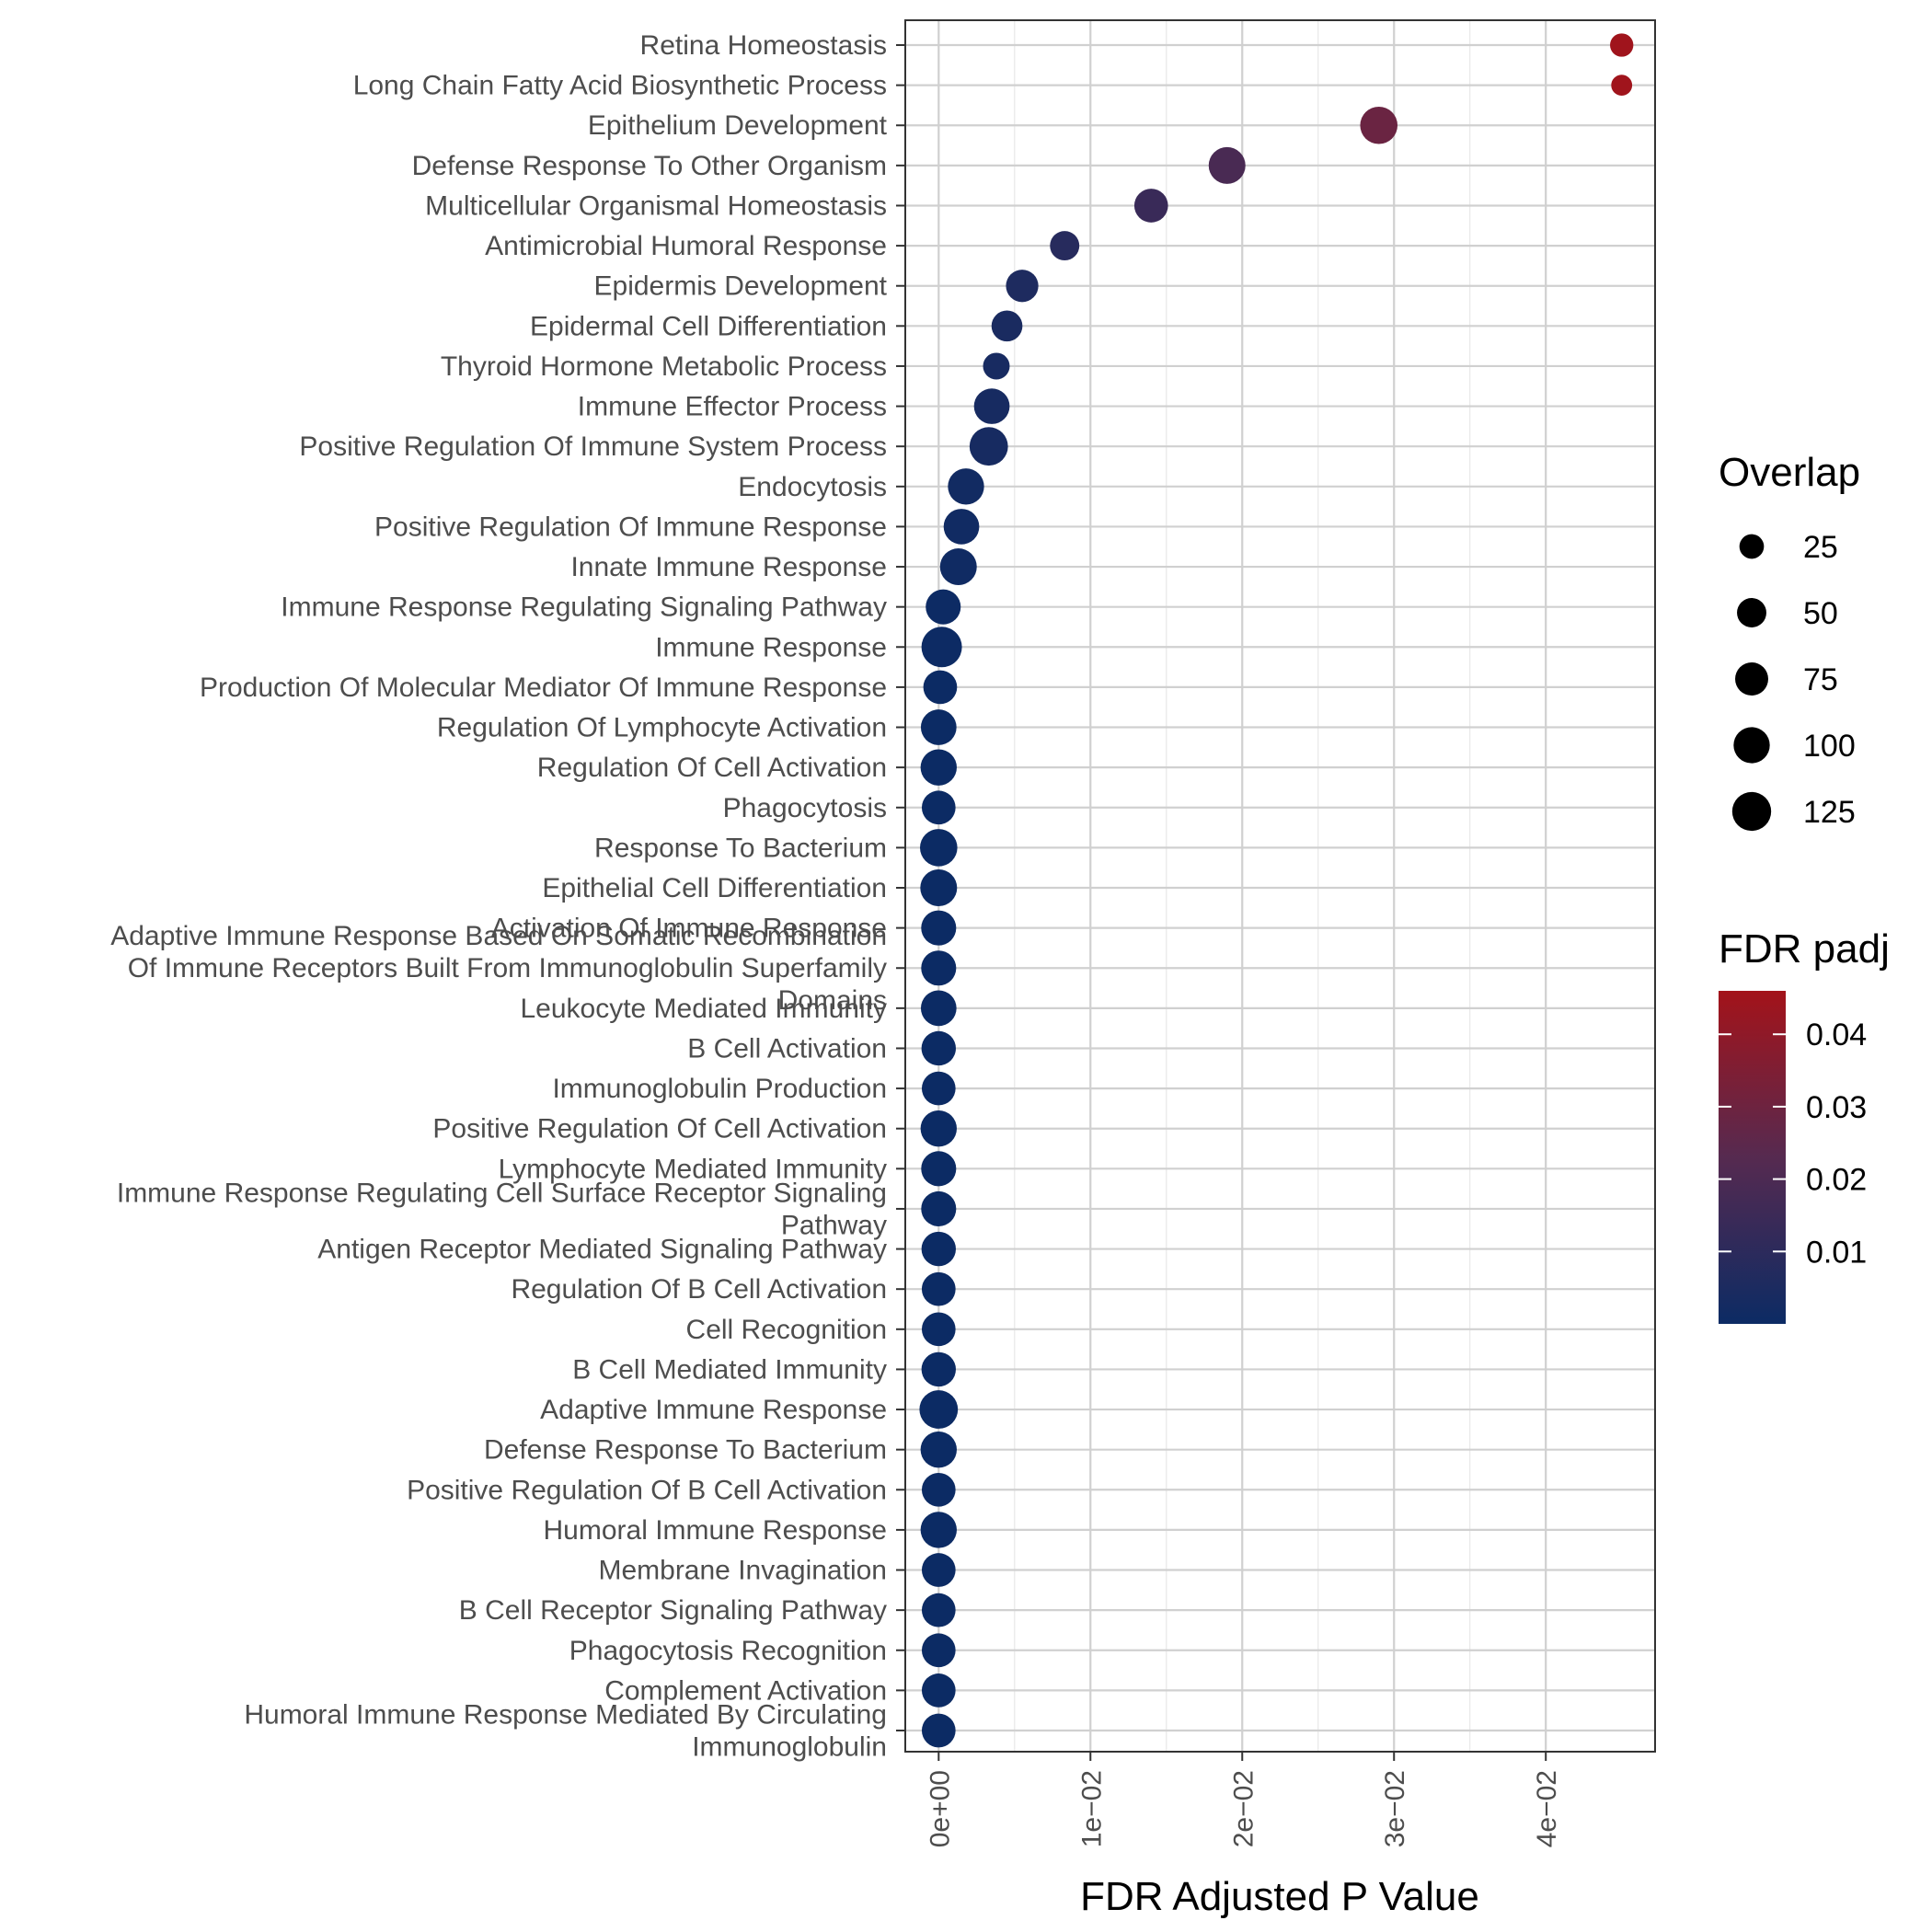 The image size is (1932, 1932). Describe the element at coordinates (832, 1000) in the screenshot. I see `y-axis-label: Domains` at that location.